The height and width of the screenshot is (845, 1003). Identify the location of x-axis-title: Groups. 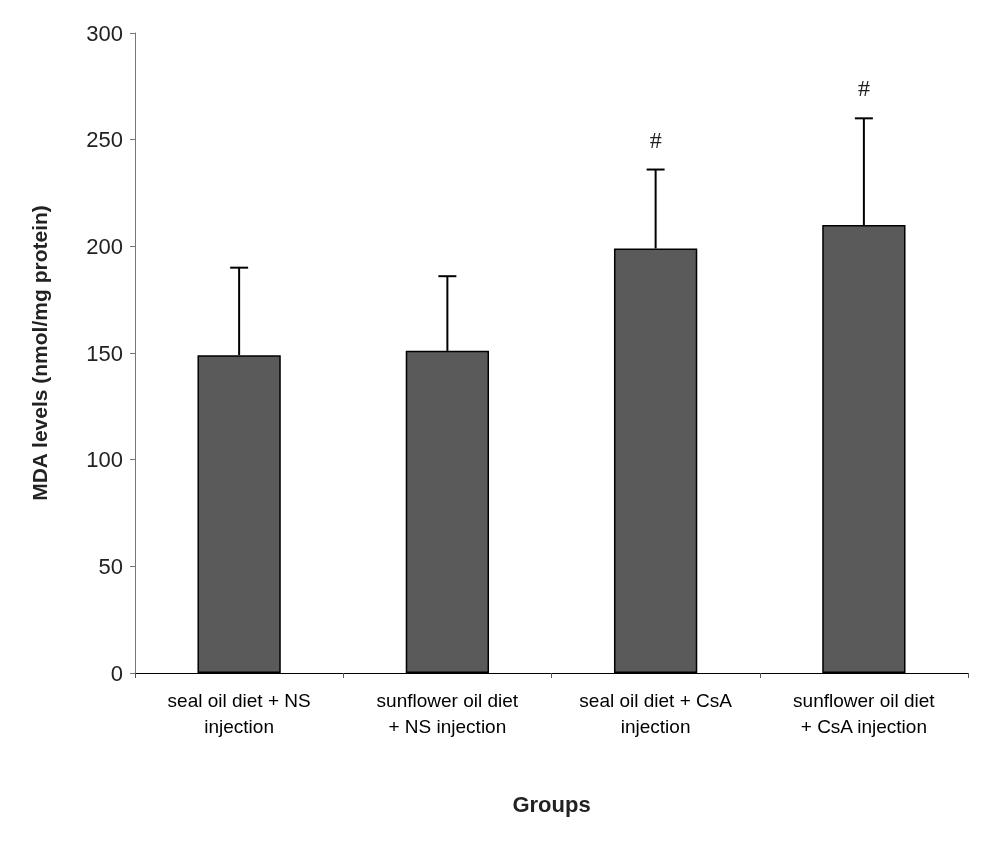
(551, 804).